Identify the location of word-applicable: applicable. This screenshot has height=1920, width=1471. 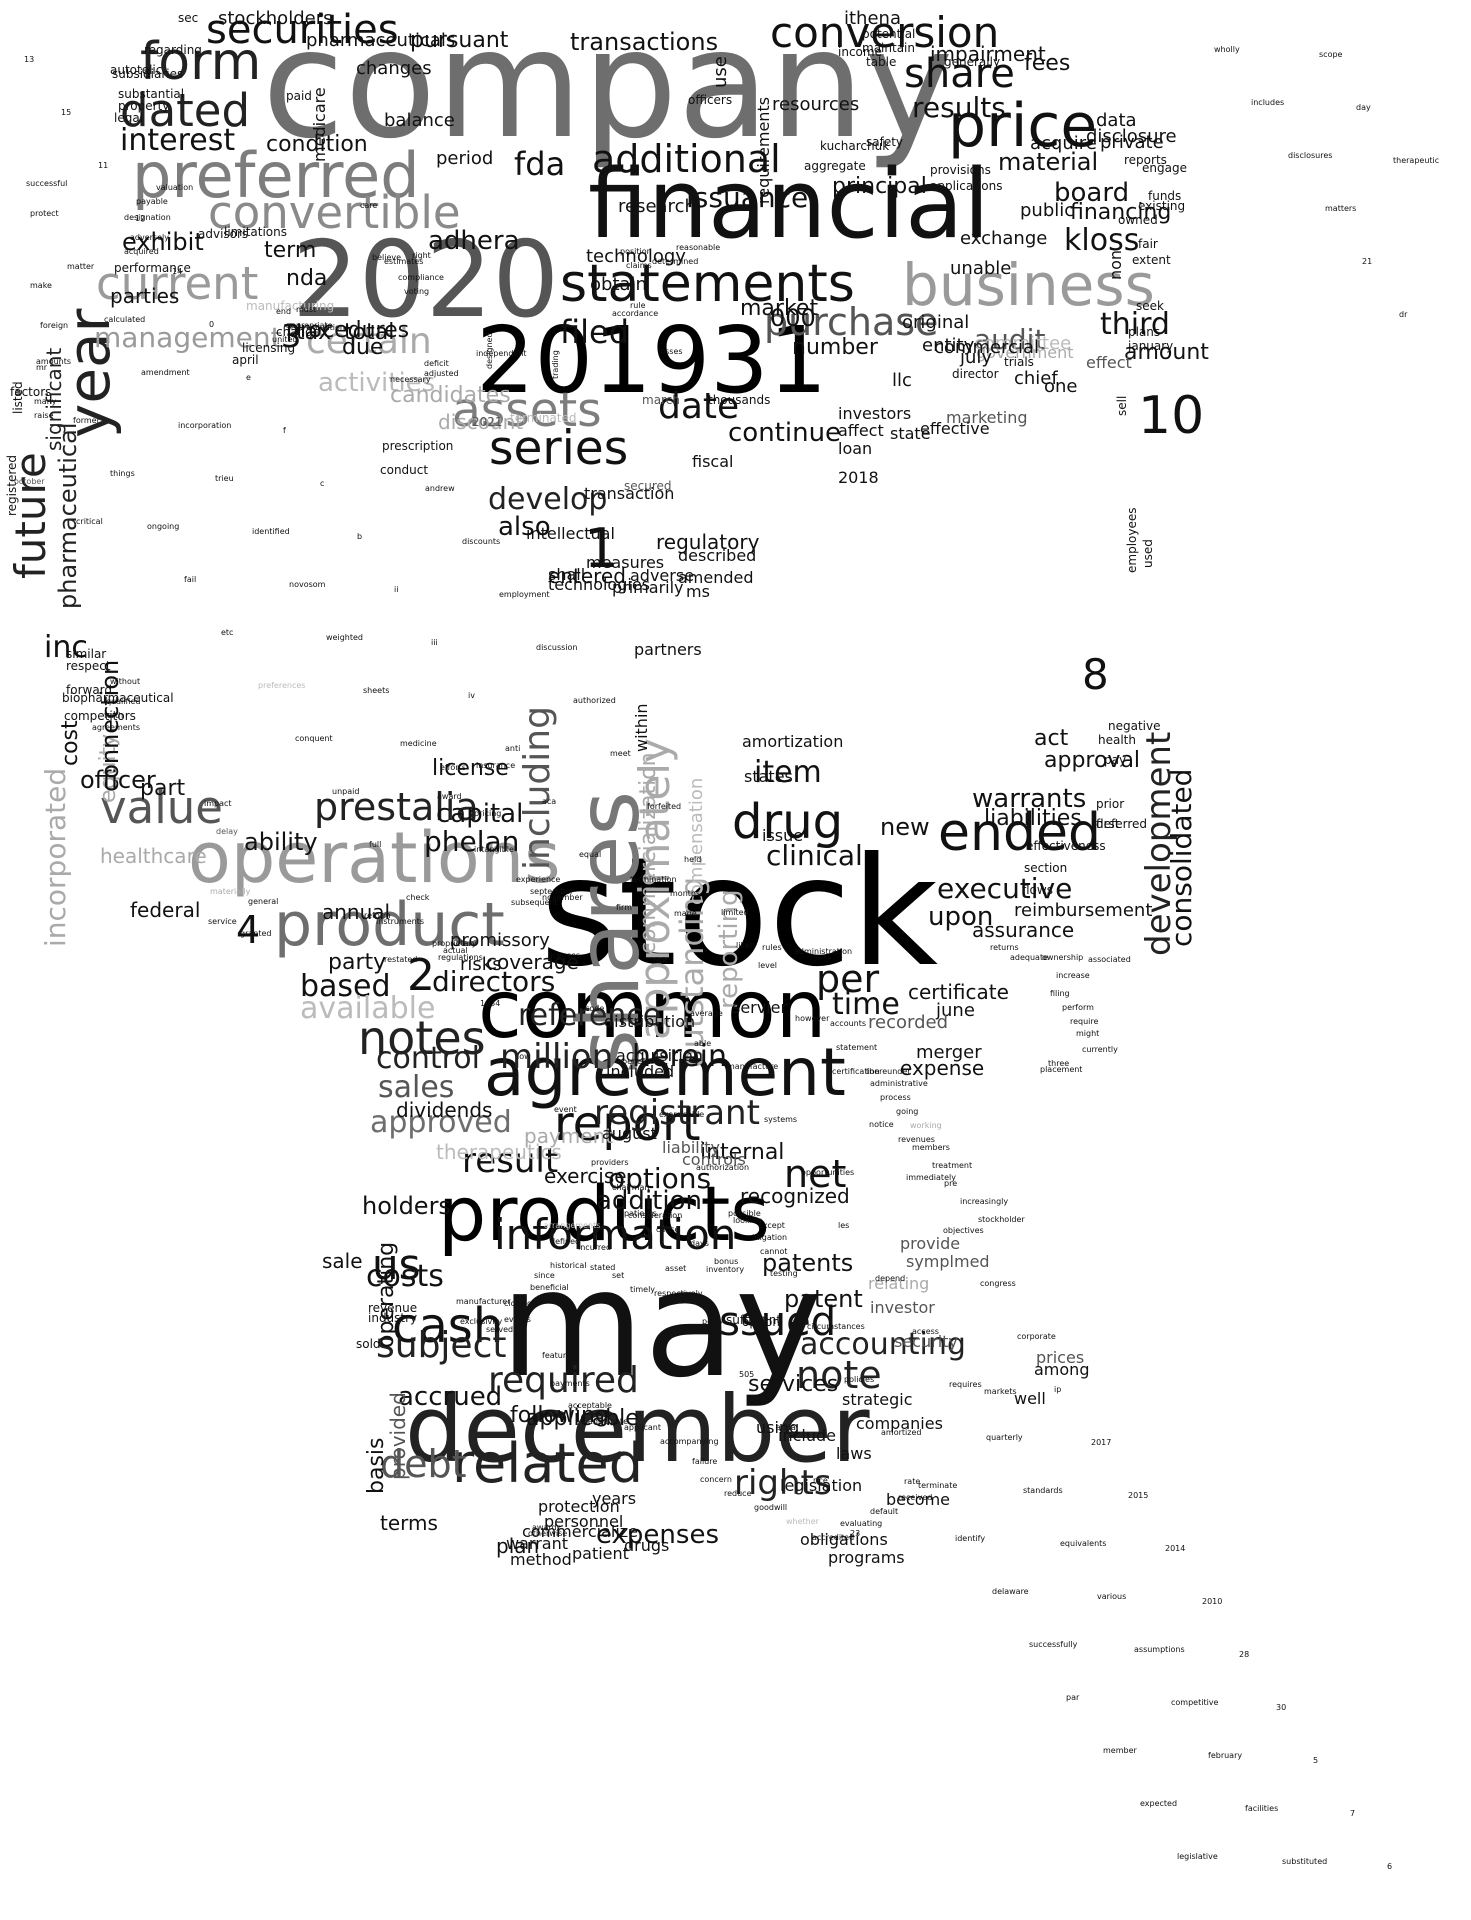
(582, 1418).